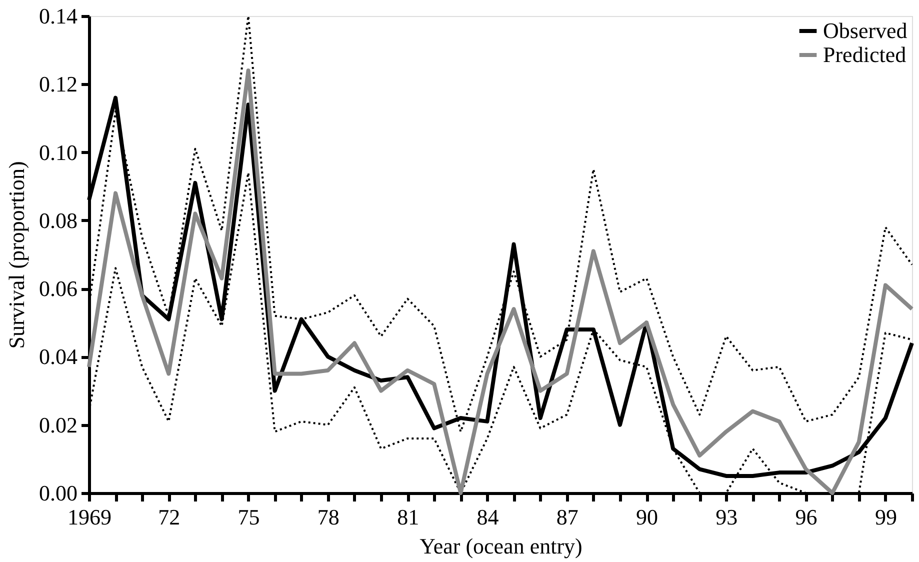 The image size is (919, 562). I want to click on x-tick-label: 1969, so click(90, 517).